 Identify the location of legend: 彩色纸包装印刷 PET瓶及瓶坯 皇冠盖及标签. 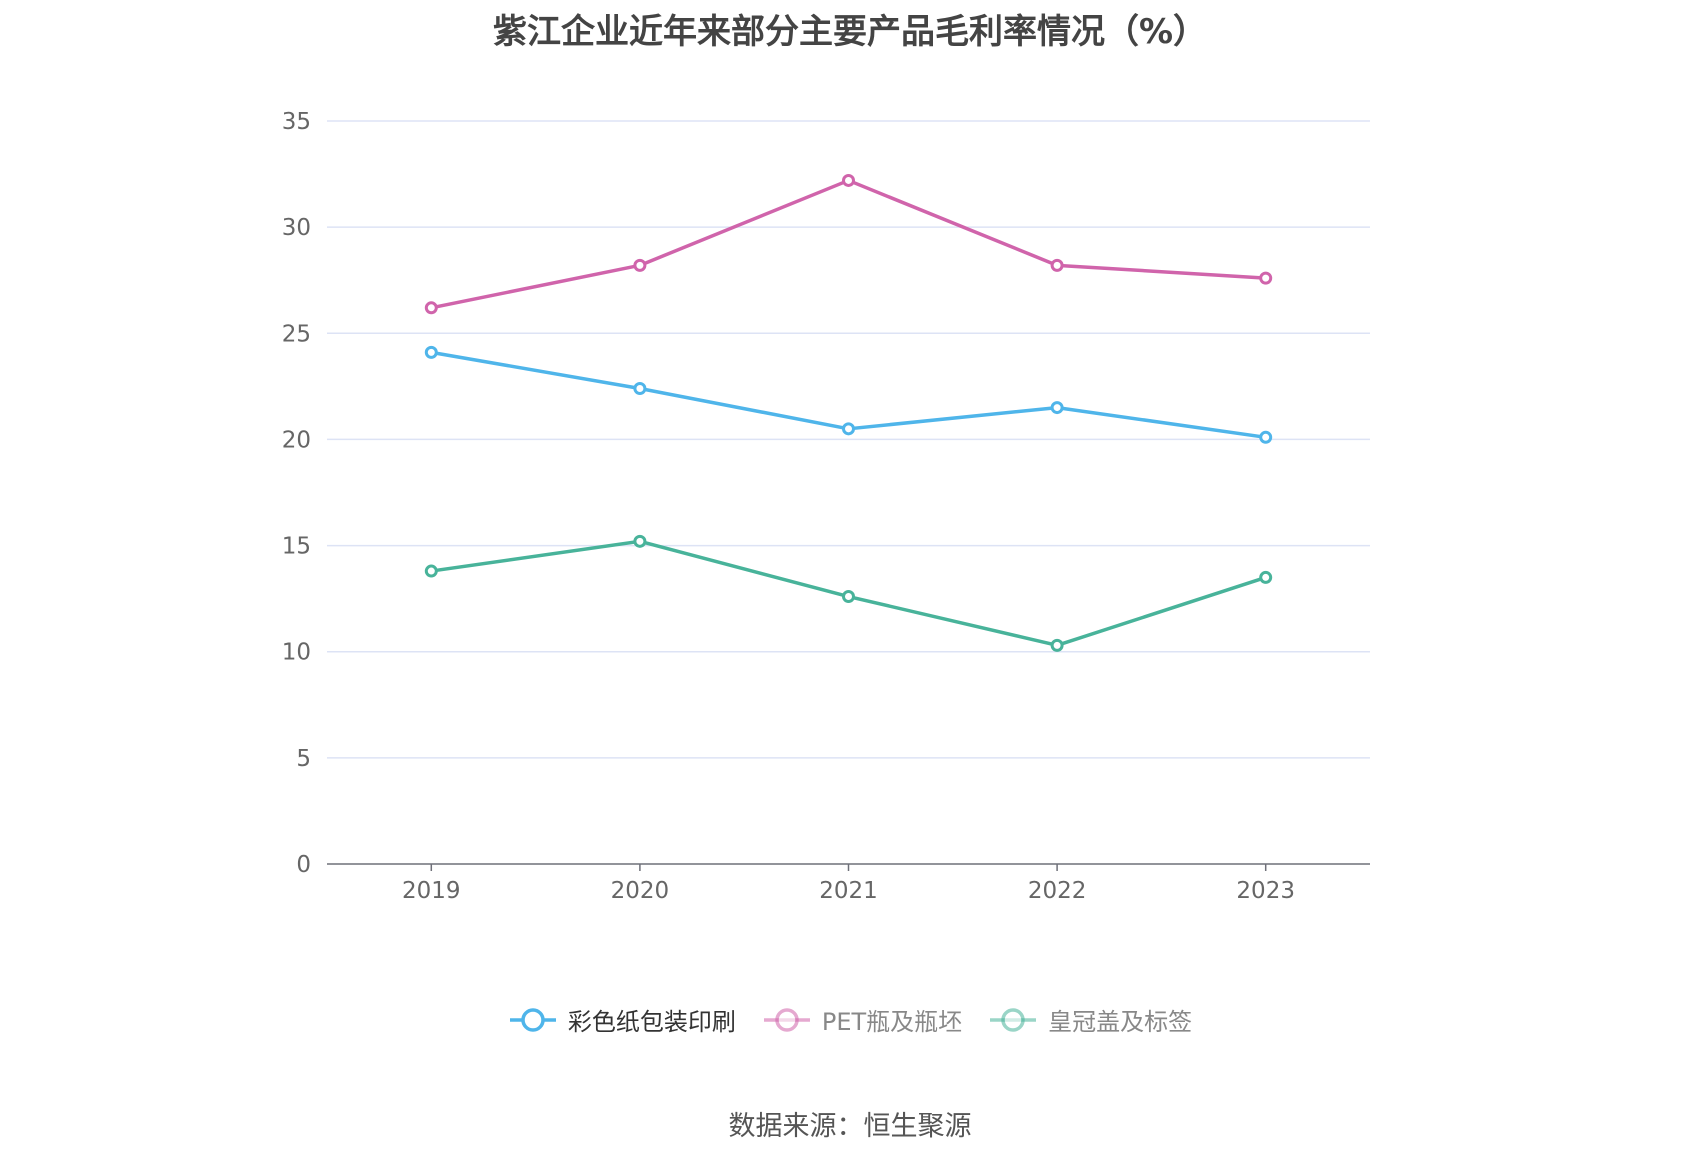
(850, 1019).